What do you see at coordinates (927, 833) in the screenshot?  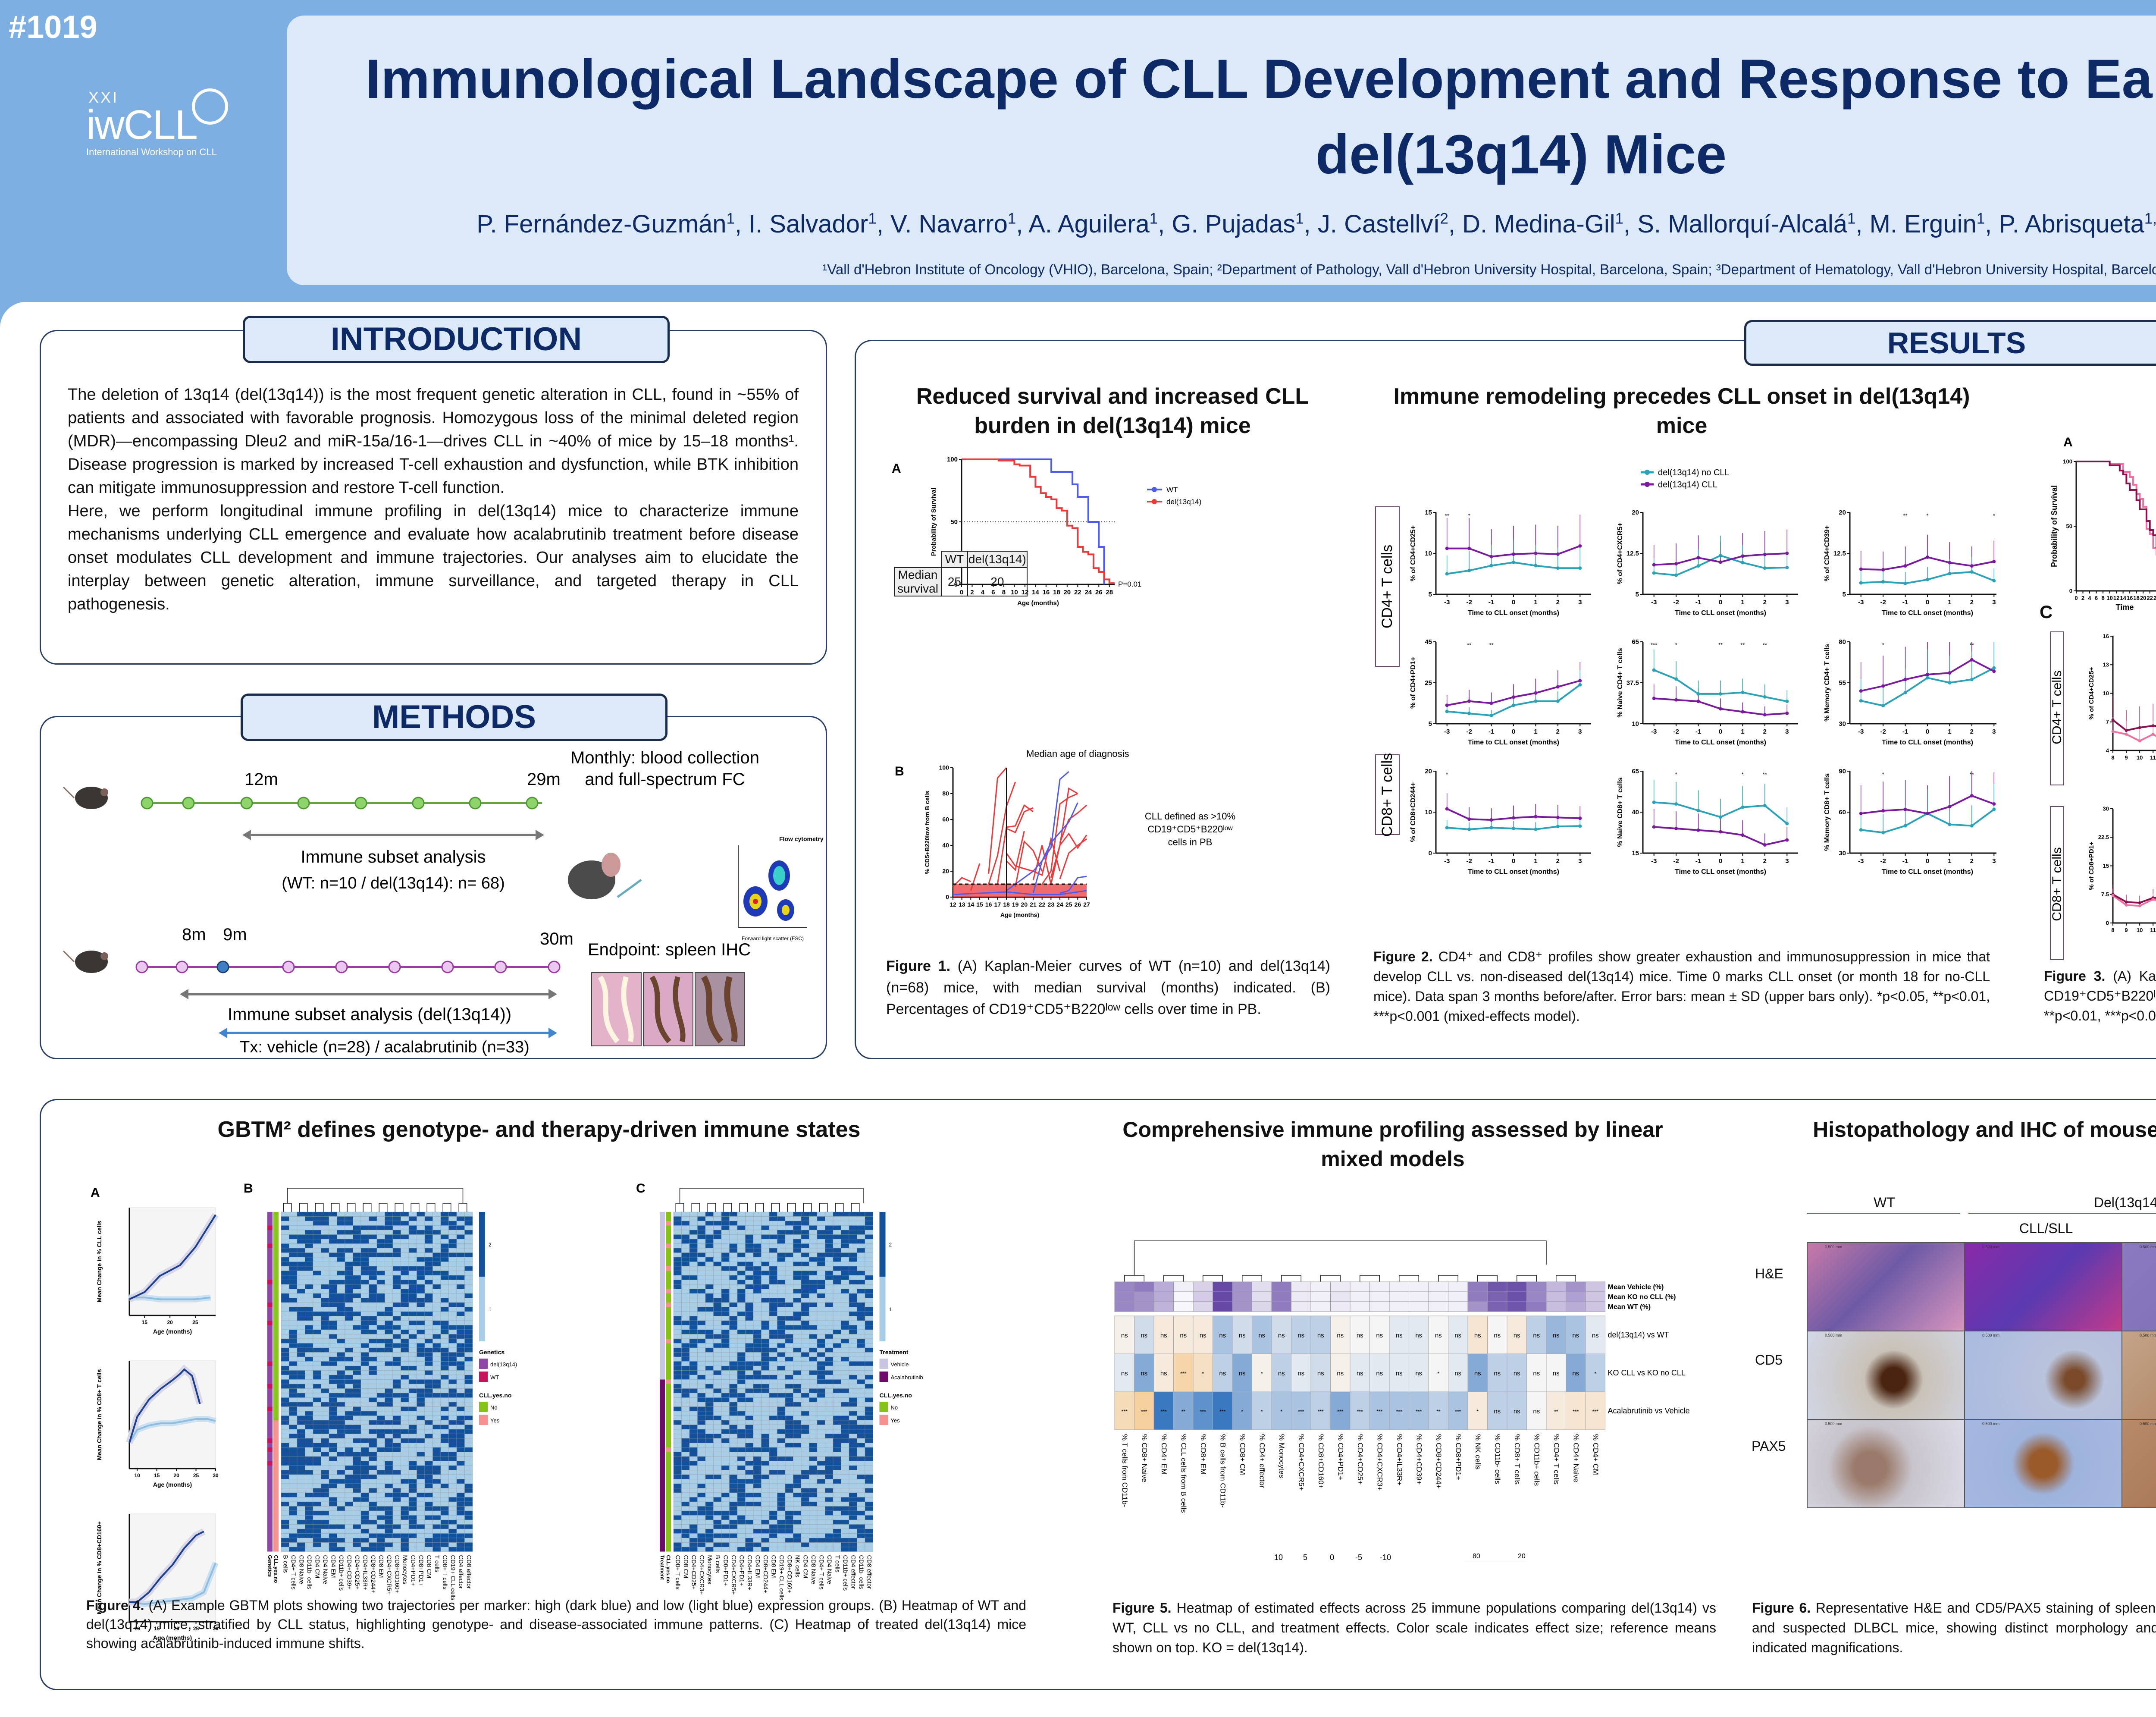 I see `y-axis-label: % CD5+B220low from B cells` at bounding box center [927, 833].